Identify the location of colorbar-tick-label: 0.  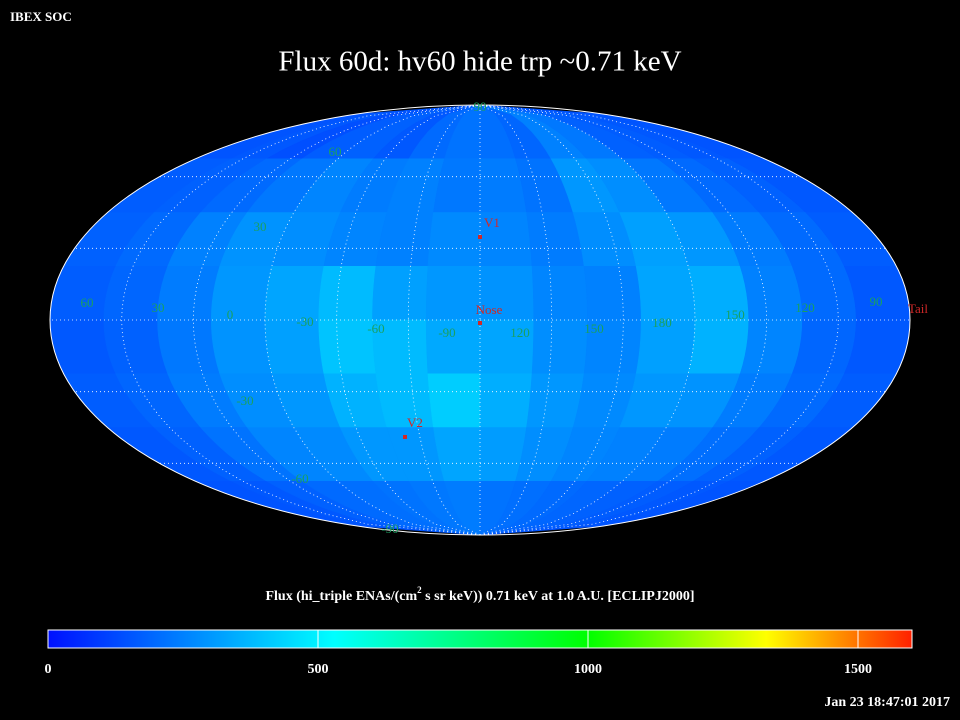
(48, 669).